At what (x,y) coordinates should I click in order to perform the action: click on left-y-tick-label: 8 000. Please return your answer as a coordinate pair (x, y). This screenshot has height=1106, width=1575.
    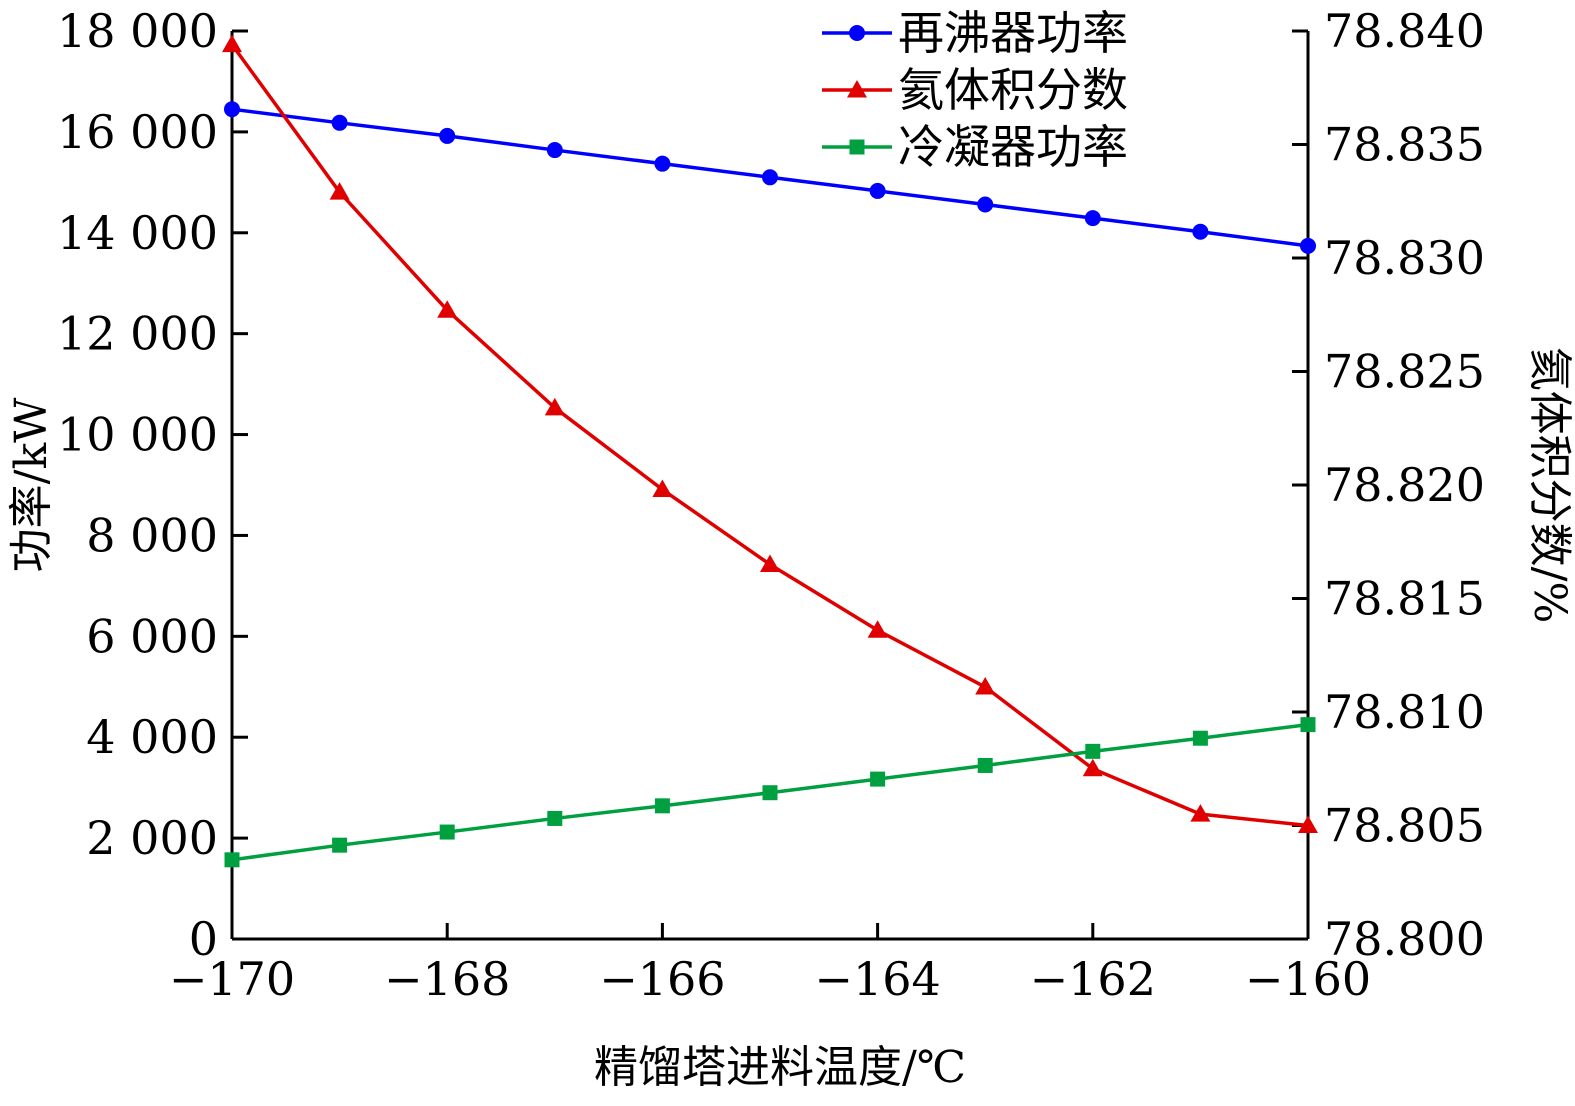
    Looking at the image, I should click on (152, 535).